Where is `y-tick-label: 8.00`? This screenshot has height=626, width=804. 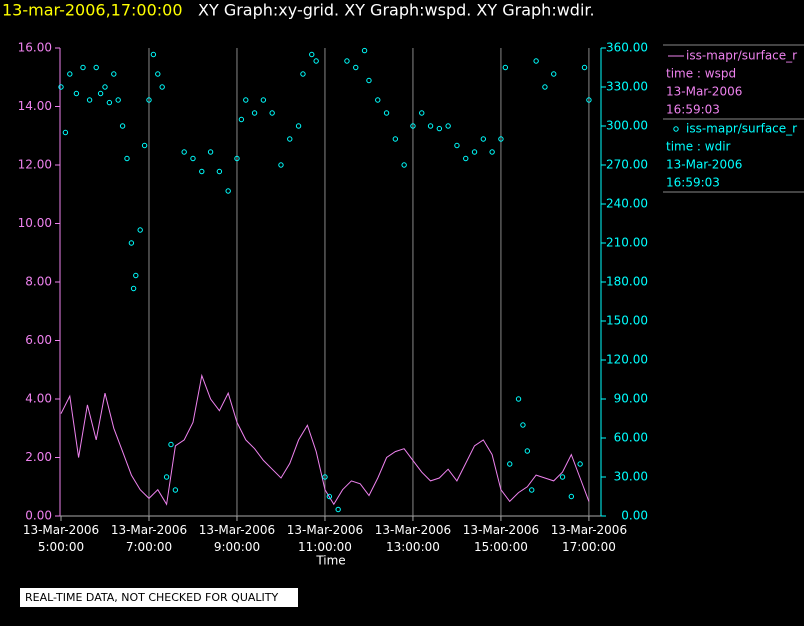
y-tick-label: 8.00 is located at coordinates (38, 282).